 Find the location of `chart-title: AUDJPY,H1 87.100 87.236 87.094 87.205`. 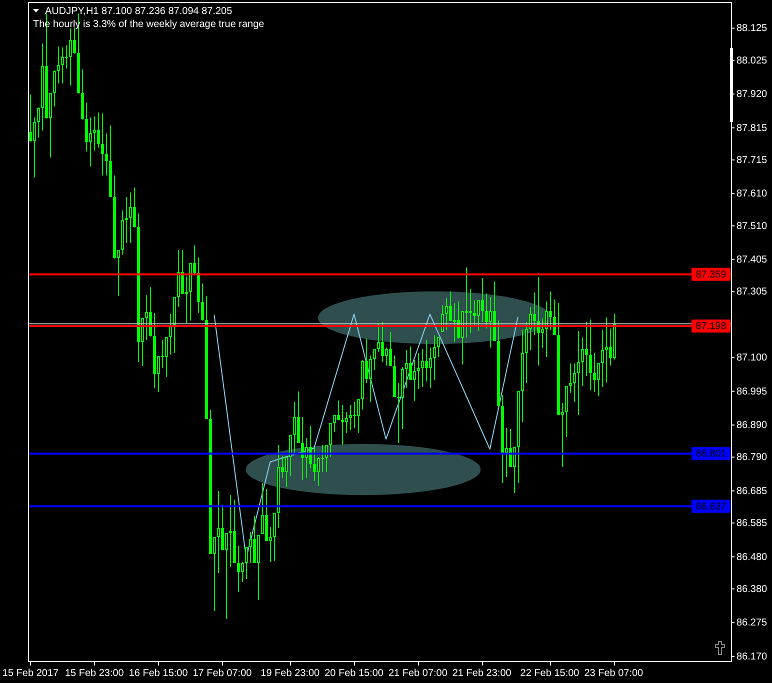

chart-title: AUDJPY,H1 87.100 87.236 87.094 87.205 is located at coordinates (139, 11).